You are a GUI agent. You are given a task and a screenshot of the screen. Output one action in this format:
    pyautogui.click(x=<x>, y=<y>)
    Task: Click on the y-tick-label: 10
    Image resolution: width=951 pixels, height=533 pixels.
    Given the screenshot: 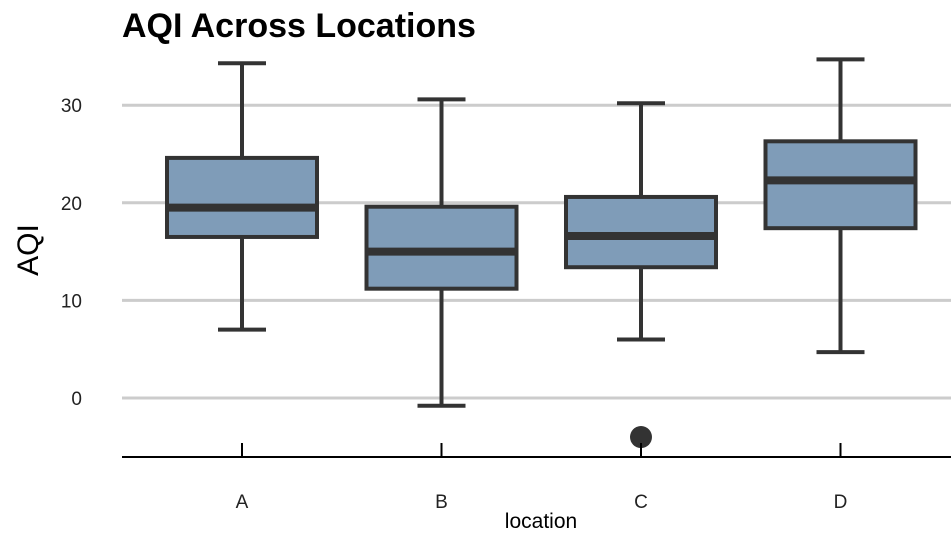 What is the action you would take?
    pyautogui.click(x=71, y=301)
    